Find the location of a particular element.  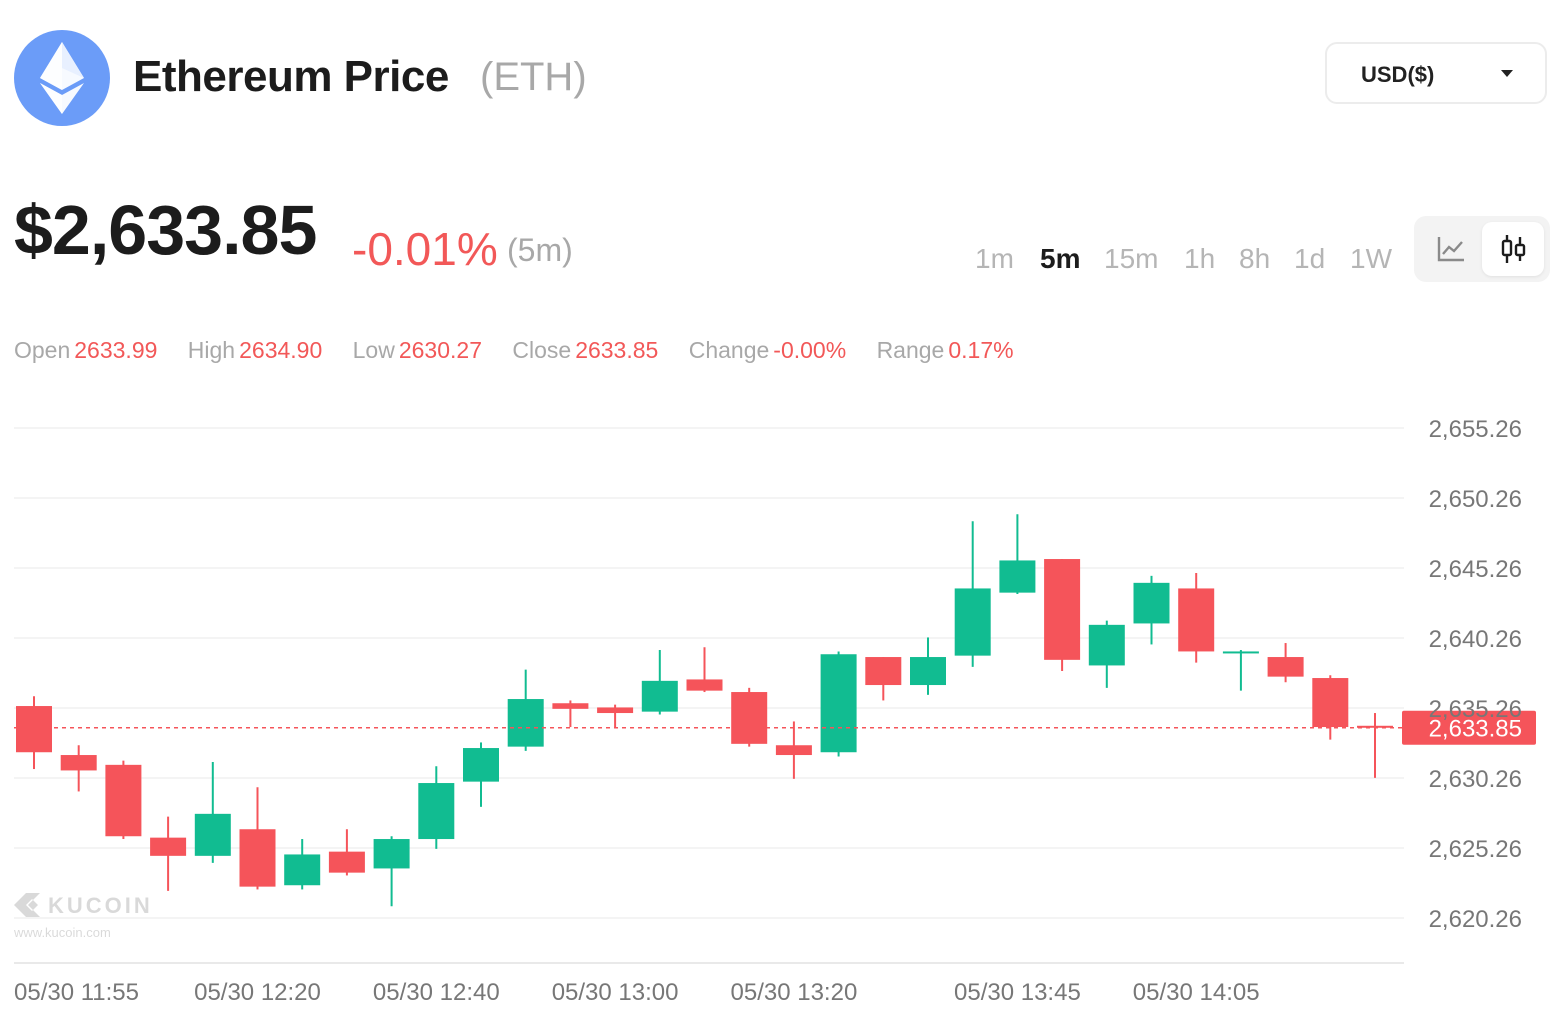

high-label: High is located at coordinates (211, 350).